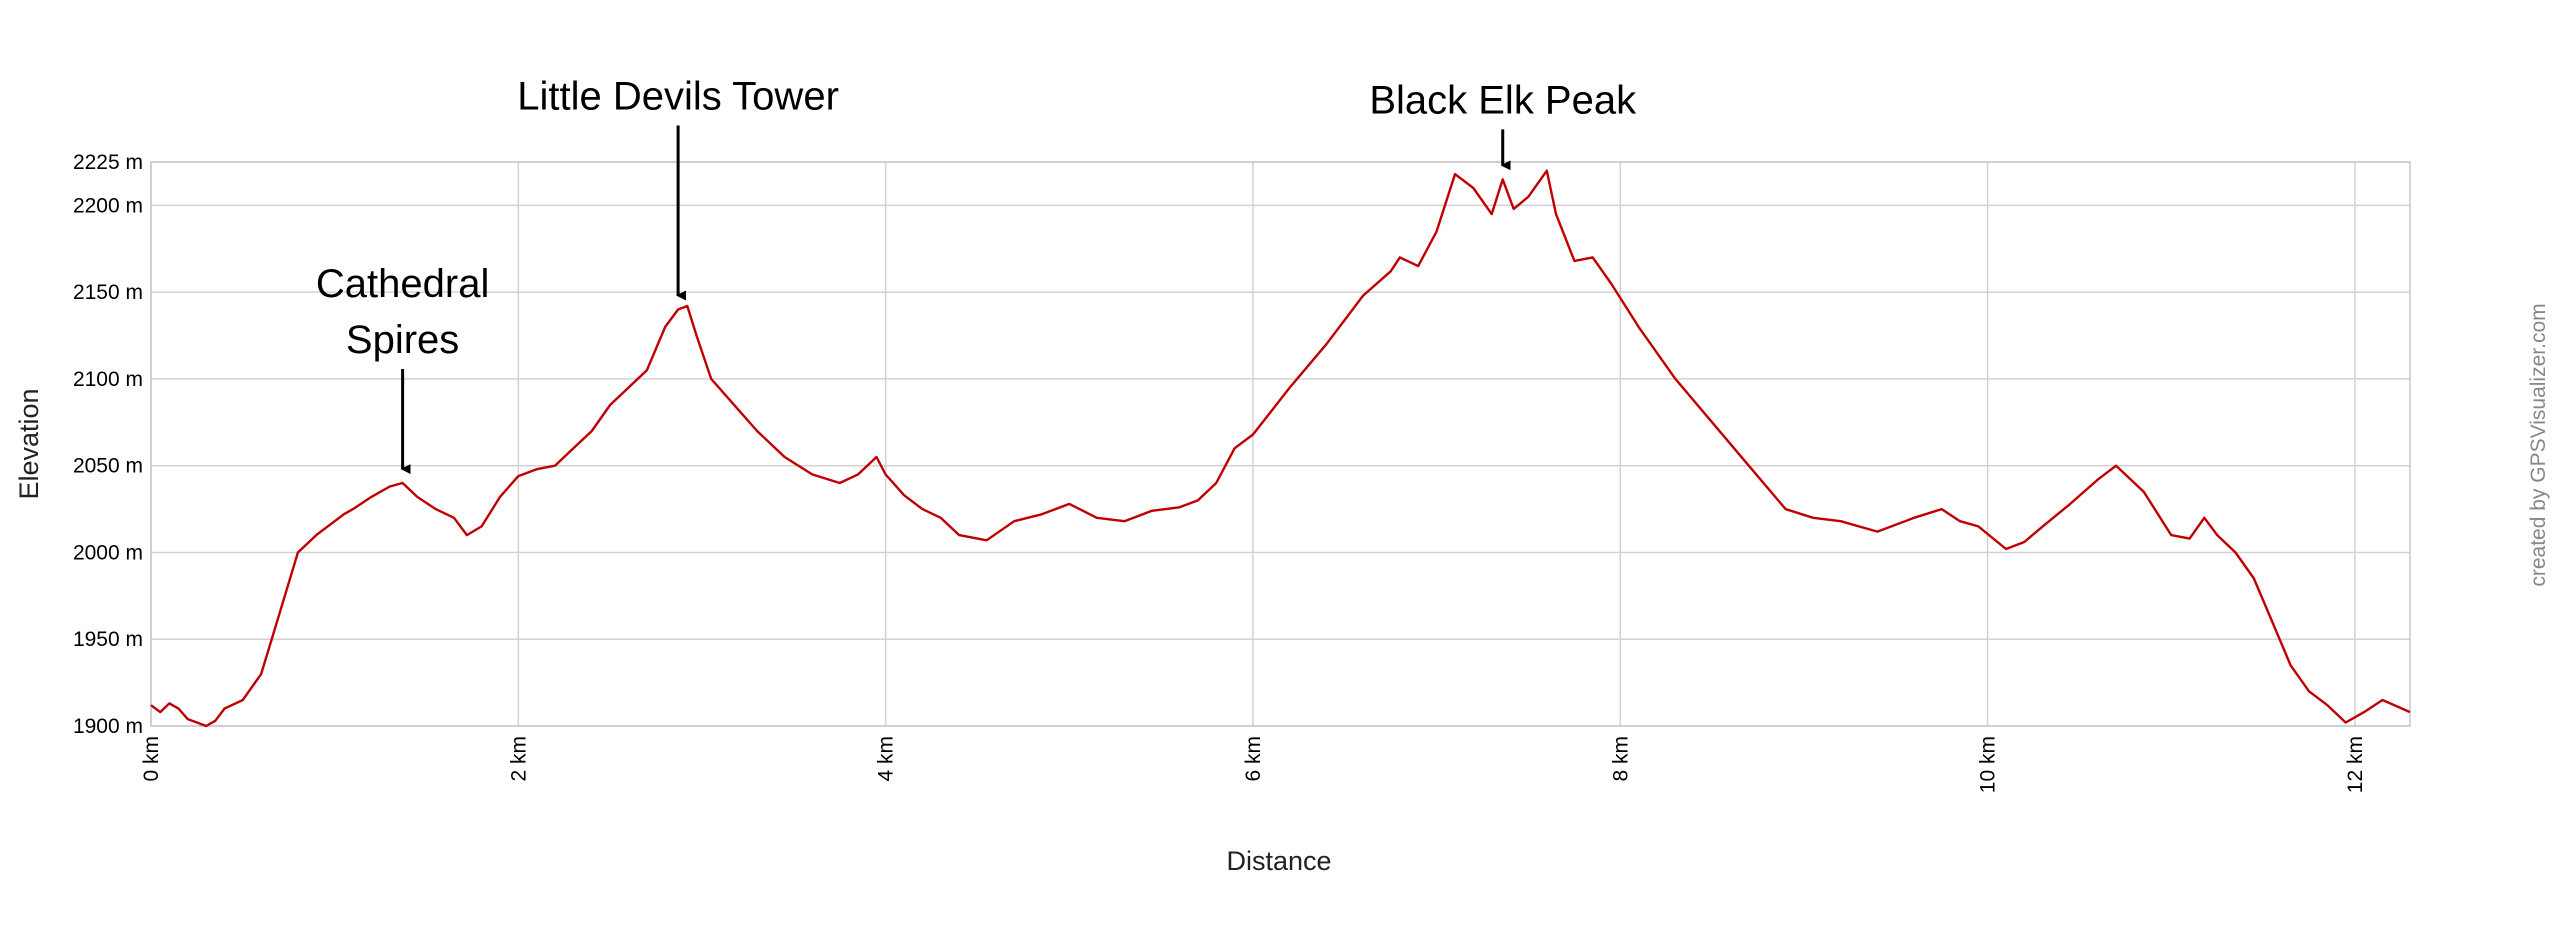 This screenshot has height=943, width=2560. I want to click on y-axis-title: Elevation, so click(29, 443).